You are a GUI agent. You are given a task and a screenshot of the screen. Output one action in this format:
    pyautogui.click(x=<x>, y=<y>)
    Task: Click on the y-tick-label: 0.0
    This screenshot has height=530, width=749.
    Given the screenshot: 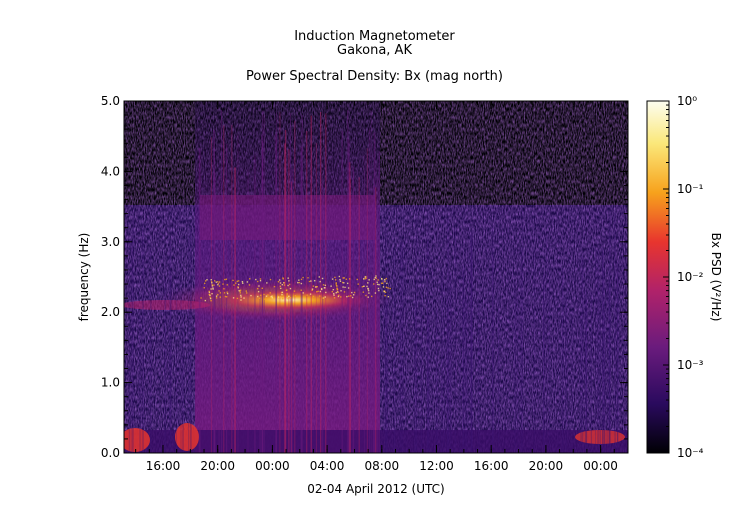 What is the action you would take?
    pyautogui.click(x=110, y=453)
    